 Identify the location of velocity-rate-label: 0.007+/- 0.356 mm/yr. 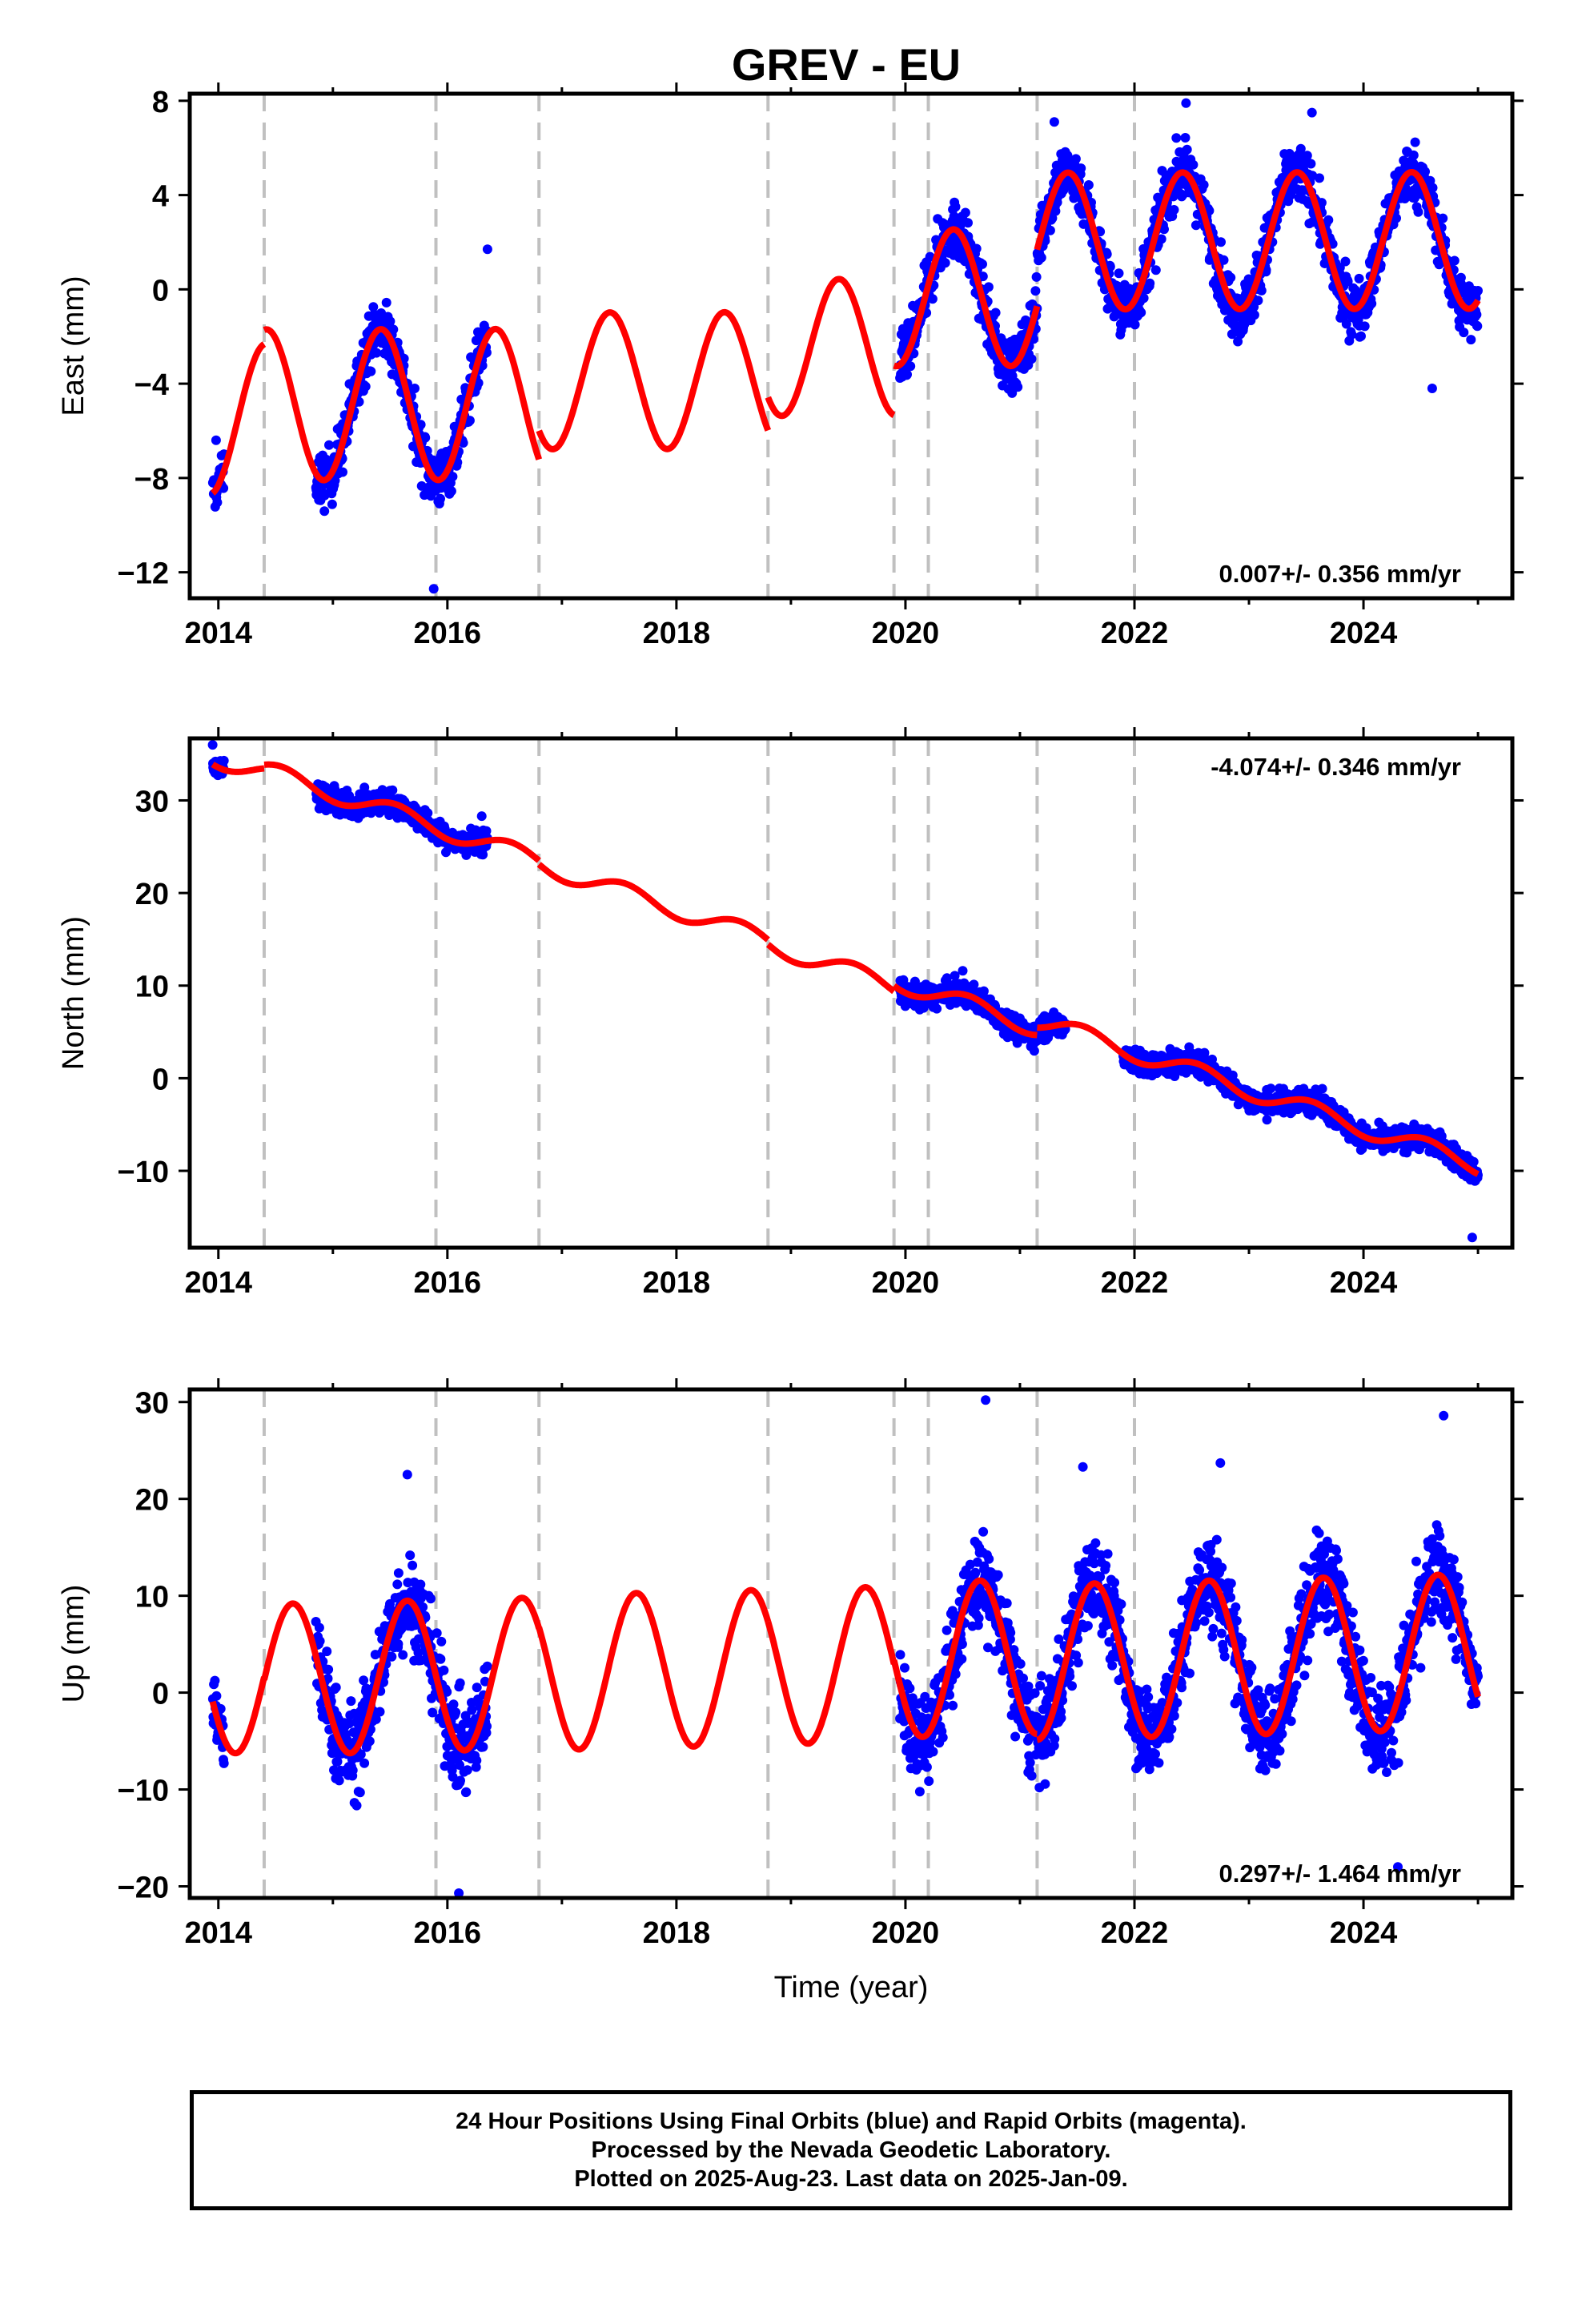
(1340, 574).